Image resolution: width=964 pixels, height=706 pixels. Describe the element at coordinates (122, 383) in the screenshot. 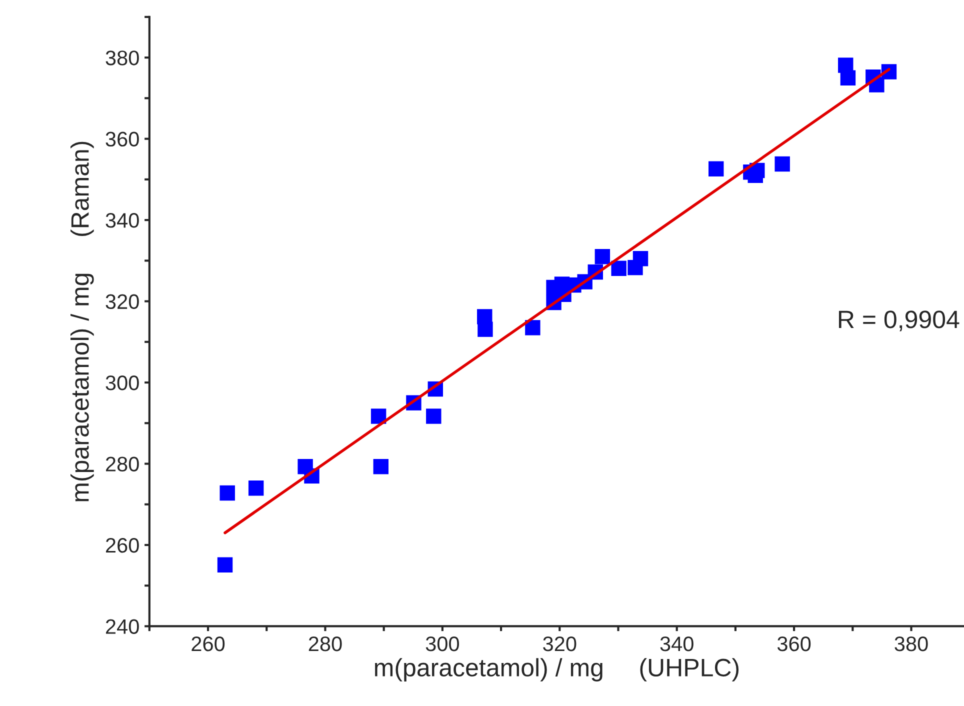

I see `y-tick-label: 300` at that location.